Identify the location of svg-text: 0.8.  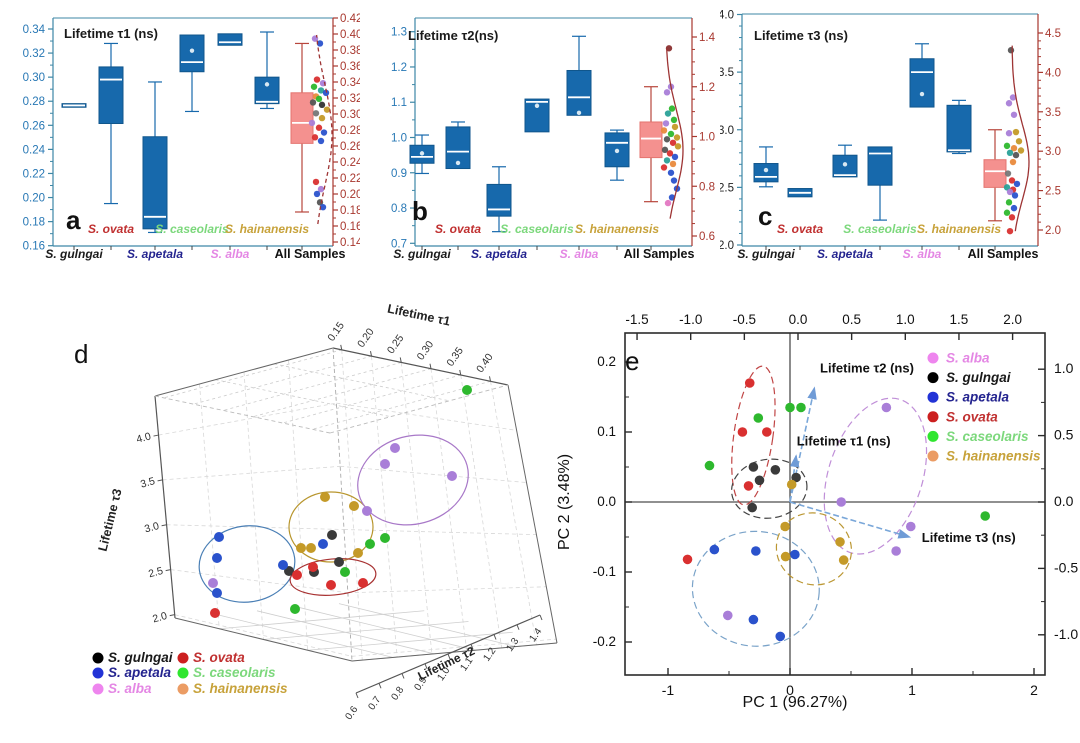
(399, 209).